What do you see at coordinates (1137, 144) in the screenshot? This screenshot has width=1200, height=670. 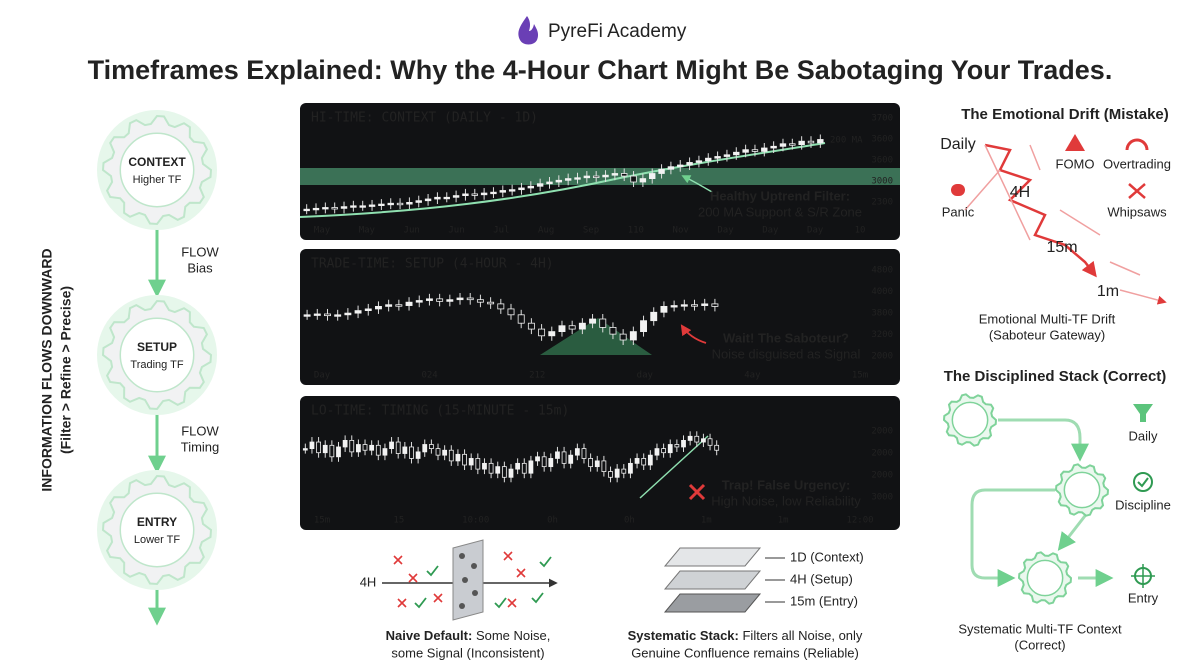 I see `gauge-icon` at bounding box center [1137, 144].